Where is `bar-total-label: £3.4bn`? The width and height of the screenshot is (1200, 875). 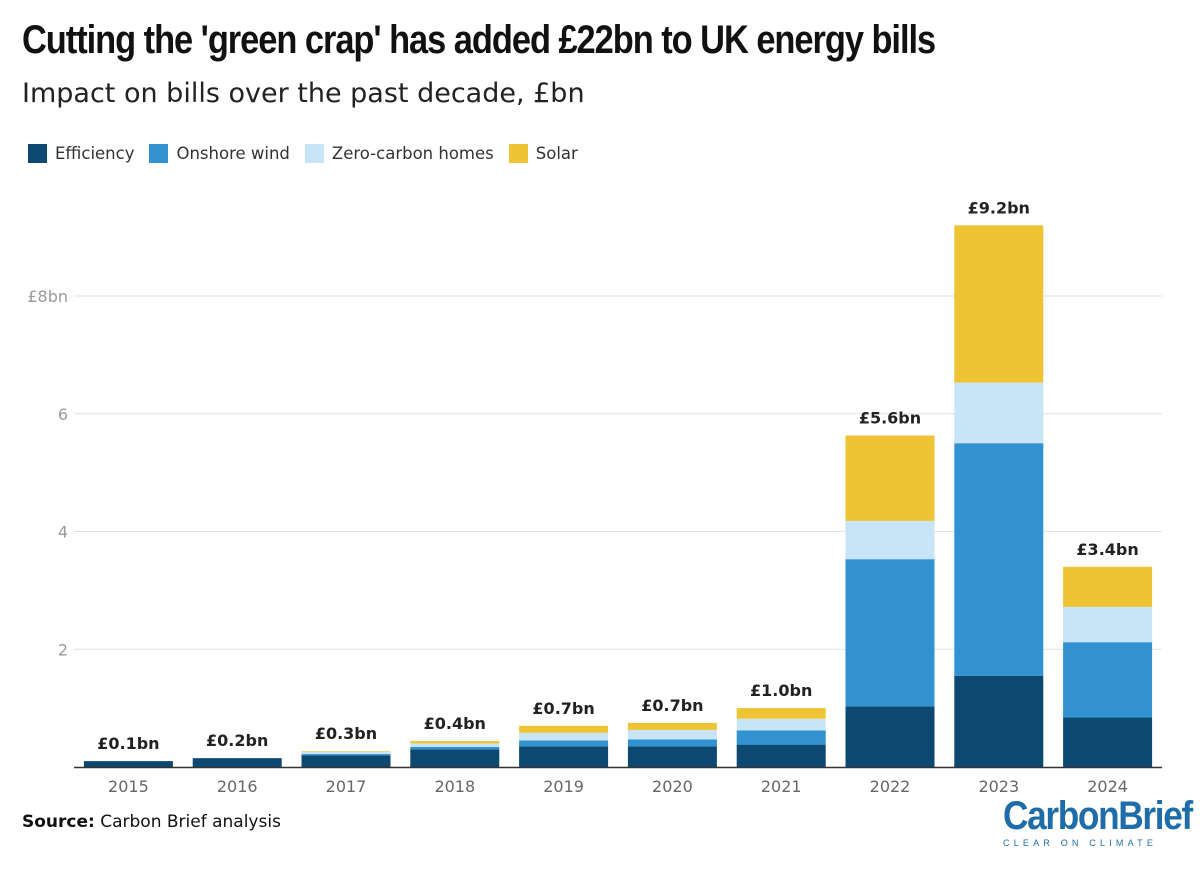 bar-total-label: £3.4bn is located at coordinates (1107, 549).